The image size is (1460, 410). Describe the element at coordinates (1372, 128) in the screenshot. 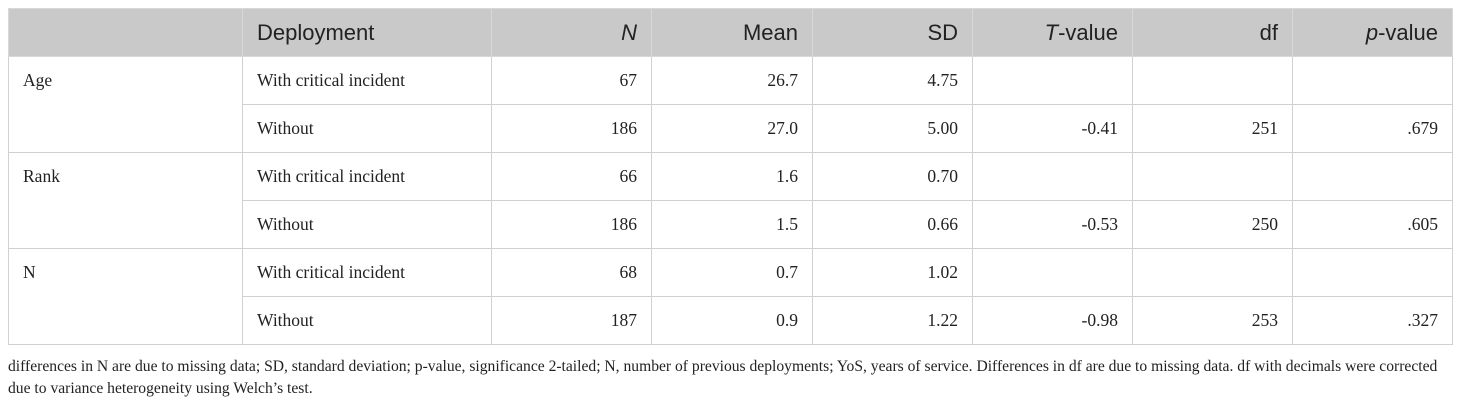

I see `table-cell: .679` at that location.